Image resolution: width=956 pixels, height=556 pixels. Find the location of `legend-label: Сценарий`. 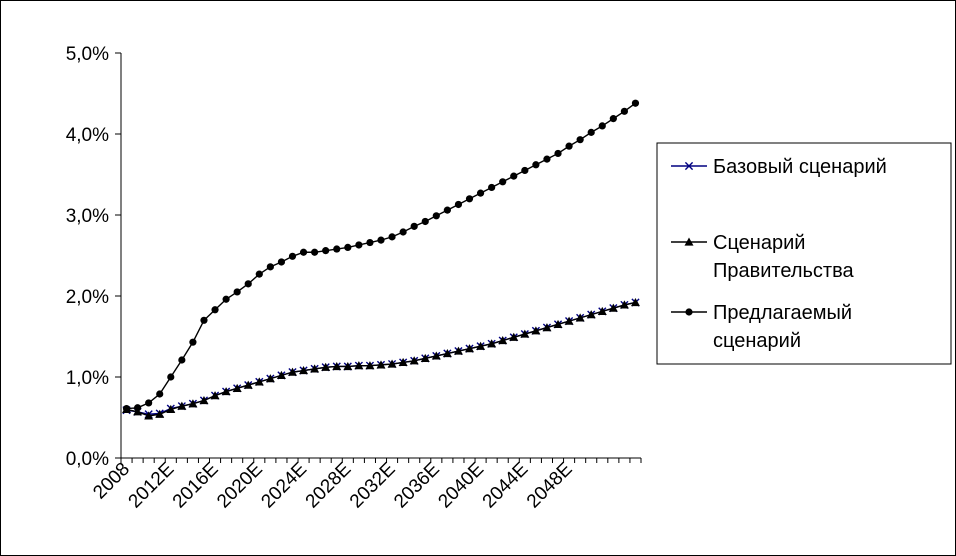

legend-label: Сценарий is located at coordinates (759, 243).